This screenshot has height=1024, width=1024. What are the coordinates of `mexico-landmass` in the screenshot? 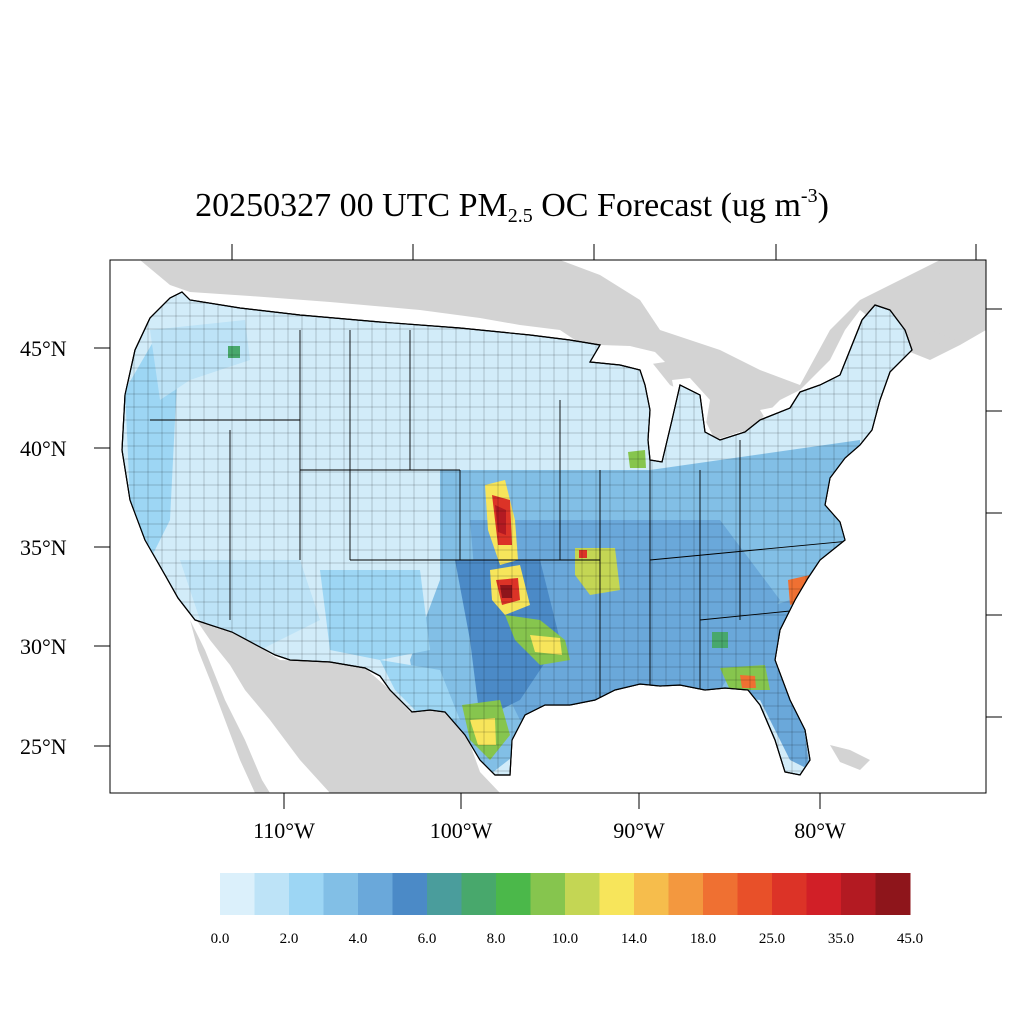 It's located at (347, 705).